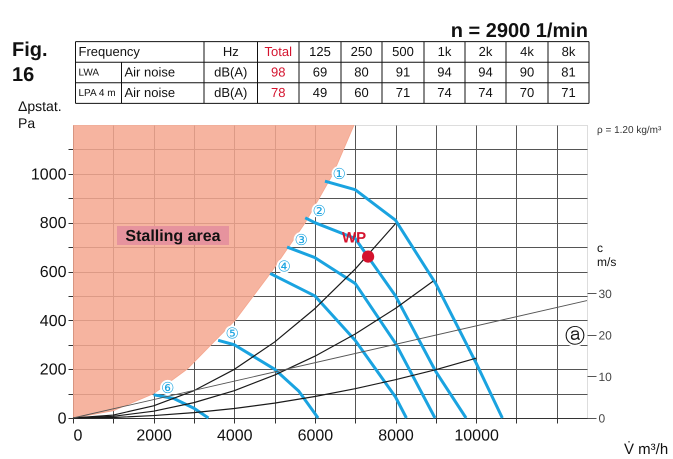  What do you see at coordinates (62, 419) in the screenshot?
I see `y-tick-label: 0` at bounding box center [62, 419].